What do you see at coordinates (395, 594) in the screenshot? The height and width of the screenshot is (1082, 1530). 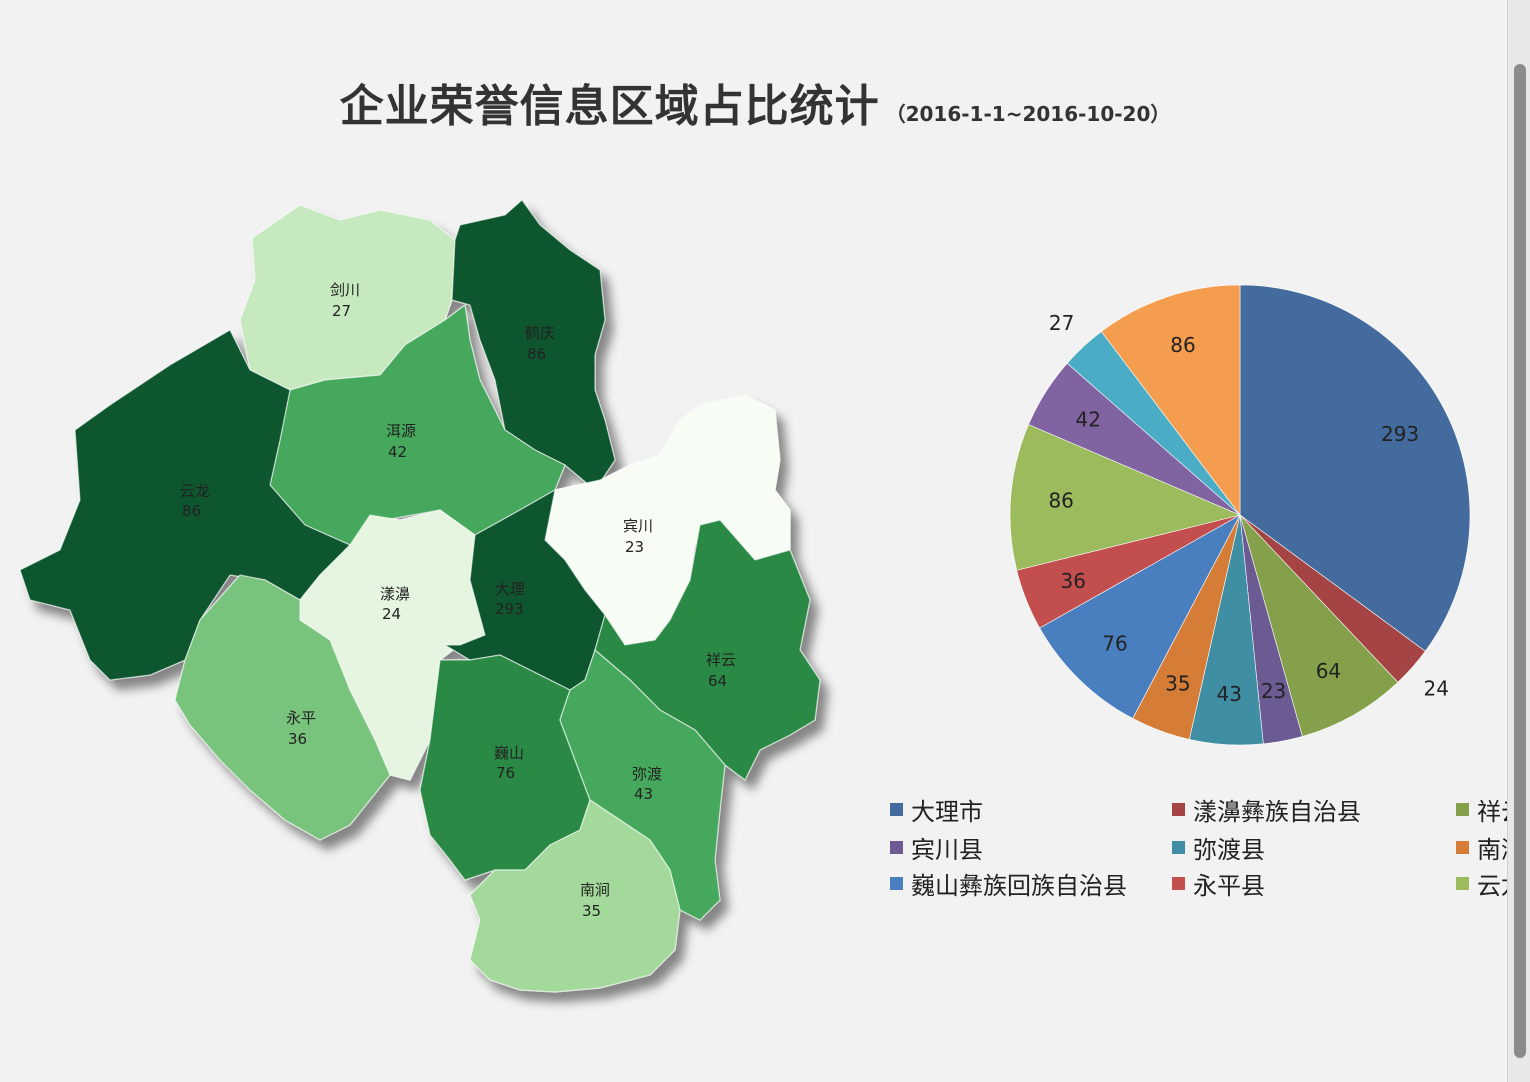 I see `map-label-name: 漾濞` at bounding box center [395, 594].